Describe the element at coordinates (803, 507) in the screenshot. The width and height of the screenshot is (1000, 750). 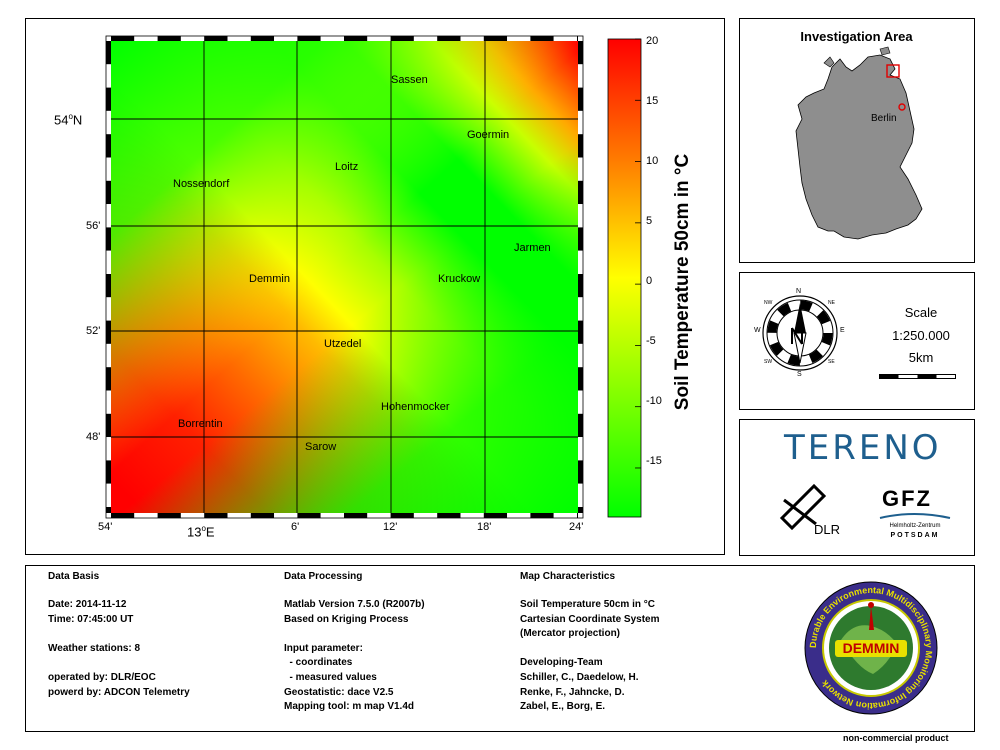
I see `dlr-logo-icon` at that location.